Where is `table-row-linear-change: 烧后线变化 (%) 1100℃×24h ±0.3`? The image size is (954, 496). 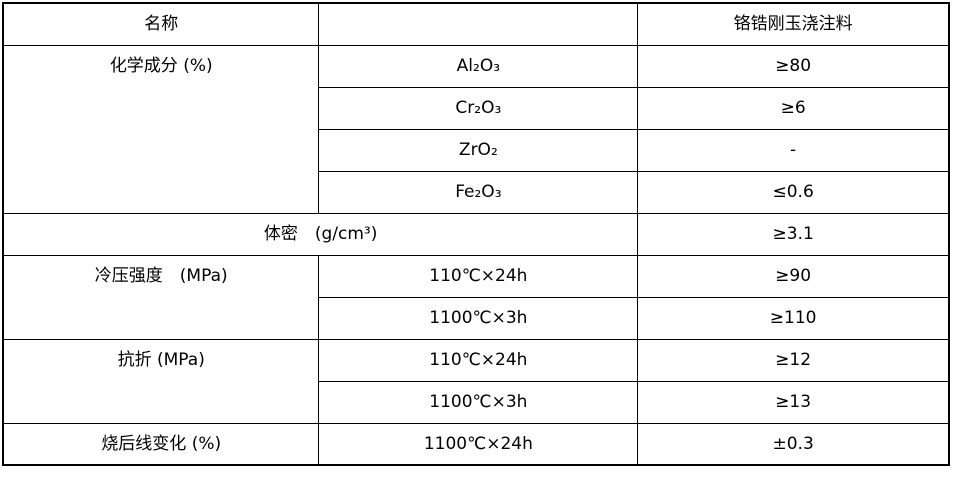
table-row-linear-change: 烧后线变化 (%) 1100℃×24h ±0.3 is located at coordinates (476, 444).